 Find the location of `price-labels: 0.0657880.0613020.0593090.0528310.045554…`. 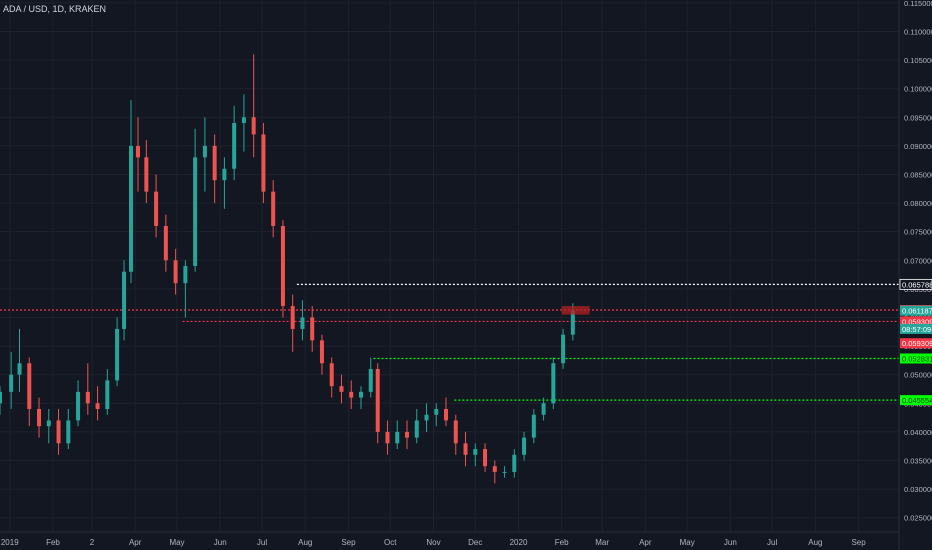

price-labels: 0.0657880.0613020.0593090.0528310.045554… is located at coordinates (915, 342).